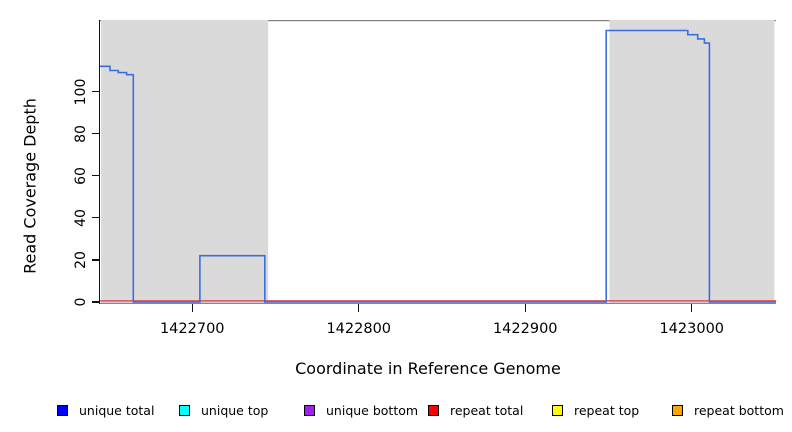 This screenshot has height=432, width=792. What do you see at coordinates (677, 410) in the screenshot?
I see `legend-swatch-repeat-bottom` at bounding box center [677, 410].